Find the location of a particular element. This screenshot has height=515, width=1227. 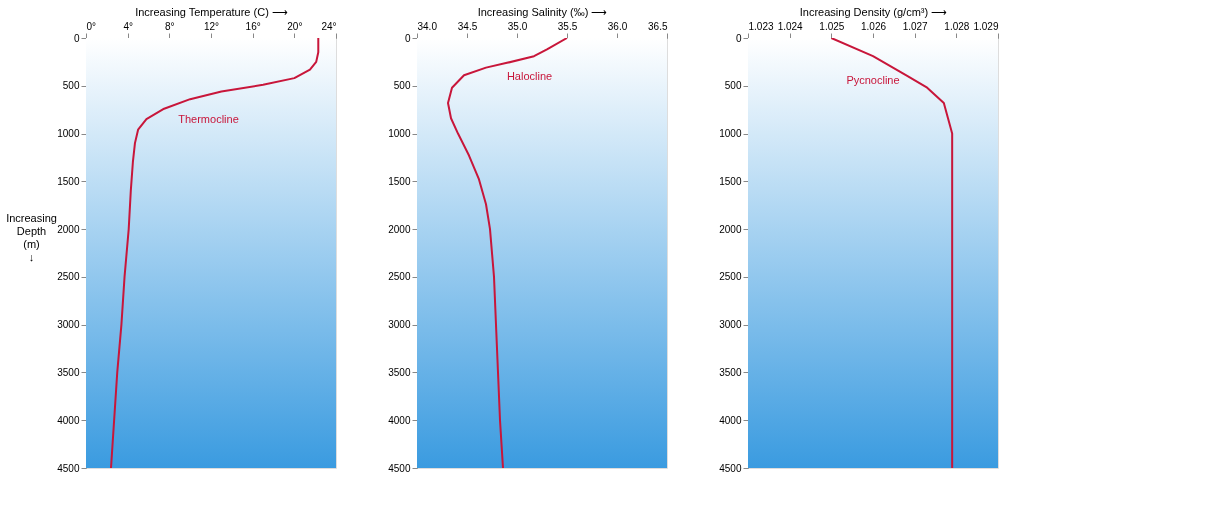

x-tick-label: 35.0 is located at coordinates (517, 26).